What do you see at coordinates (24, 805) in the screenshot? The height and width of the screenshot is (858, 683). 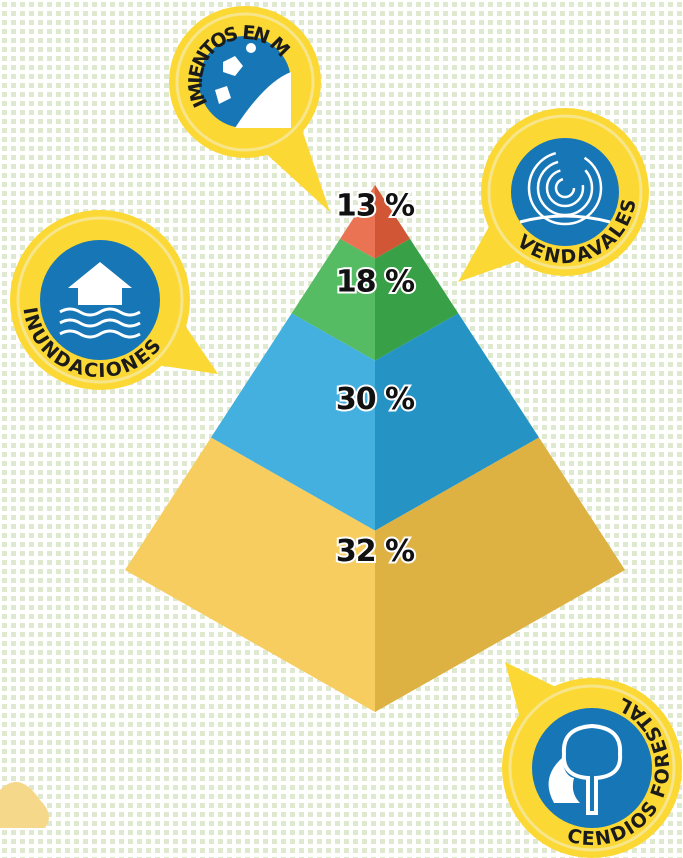 I see `corner-cloud` at bounding box center [24, 805].